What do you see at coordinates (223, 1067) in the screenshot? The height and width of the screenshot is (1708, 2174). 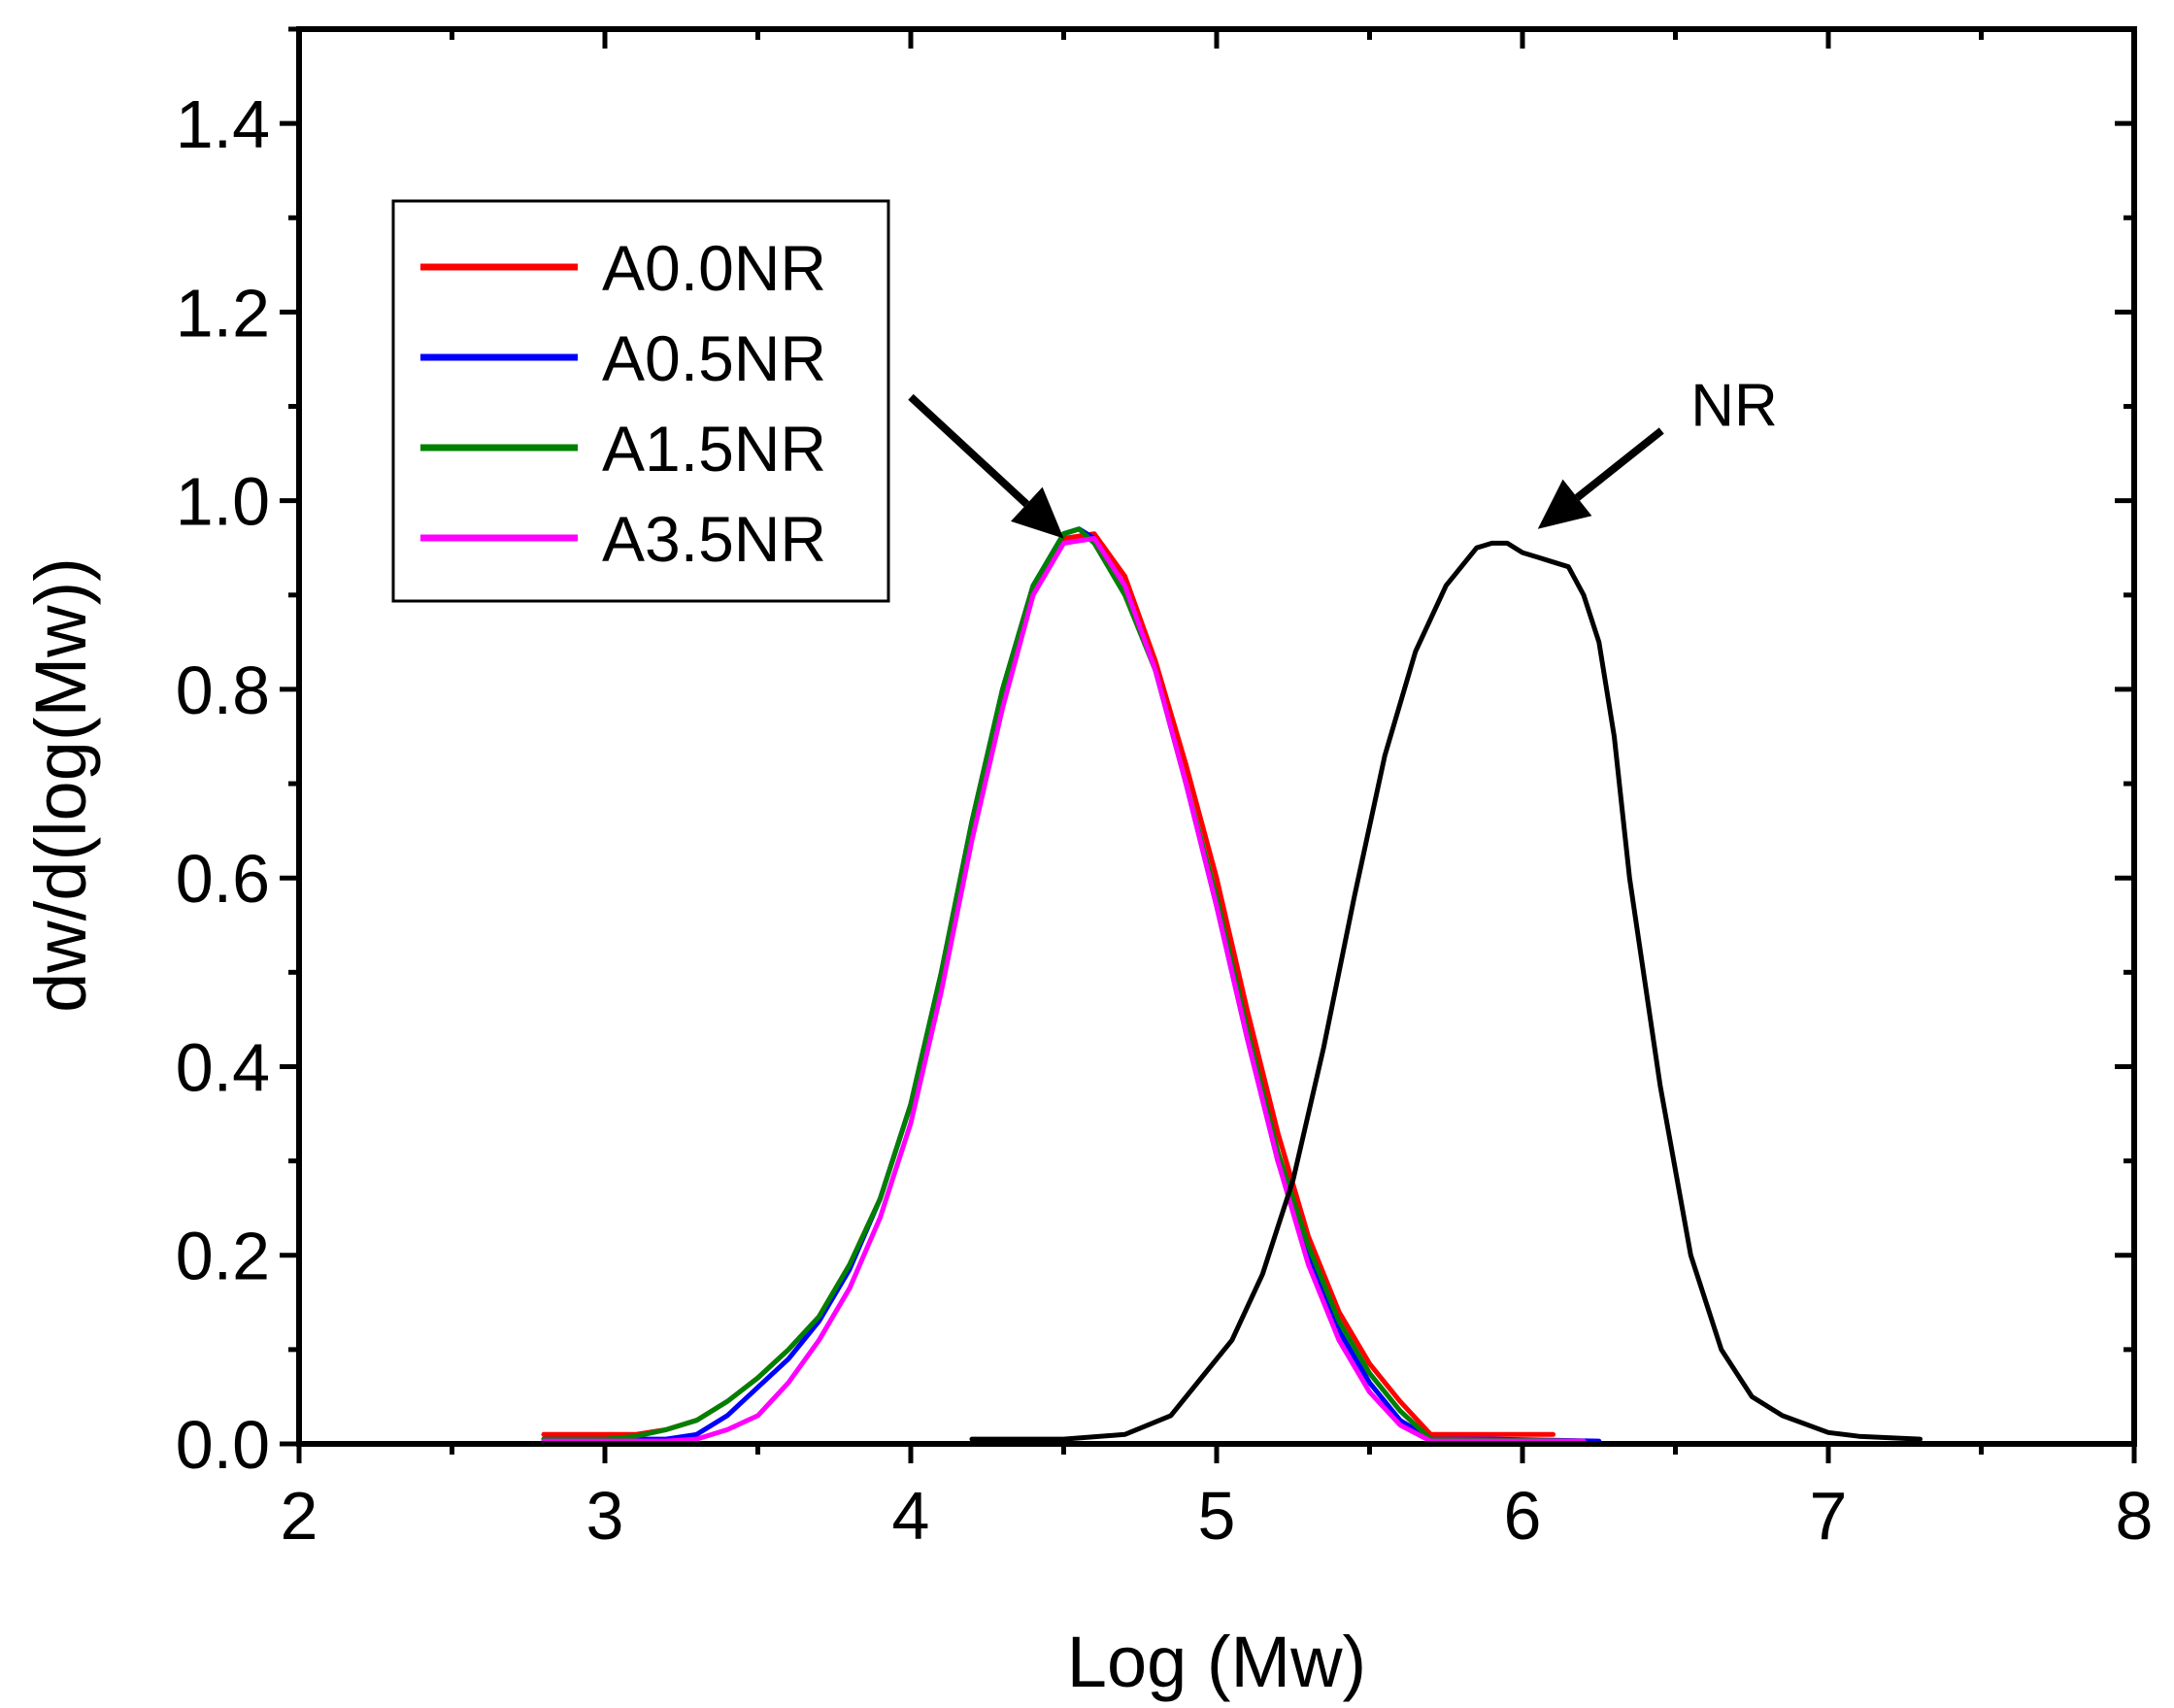 I see `y-tick-label: 0.4` at bounding box center [223, 1067].